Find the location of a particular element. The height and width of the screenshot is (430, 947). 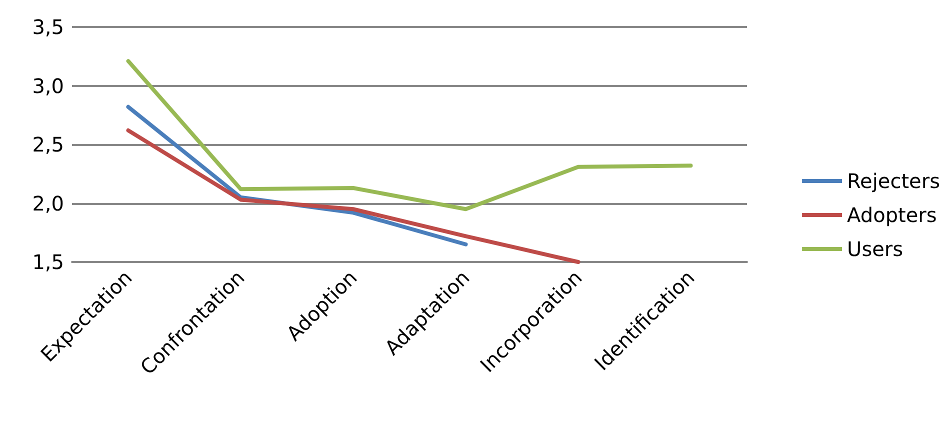

y-tick-label: 2,0 is located at coordinates (48, 203).